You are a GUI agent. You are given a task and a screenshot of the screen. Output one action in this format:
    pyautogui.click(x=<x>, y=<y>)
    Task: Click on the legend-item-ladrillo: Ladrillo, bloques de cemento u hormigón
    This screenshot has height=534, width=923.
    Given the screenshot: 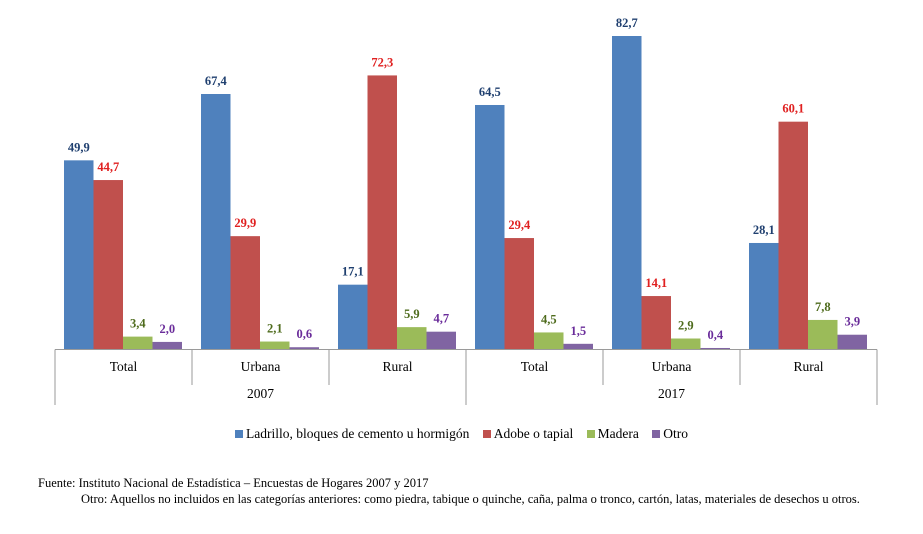 What is the action you would take?
    pyautogui.click(x=352, y=434)
    